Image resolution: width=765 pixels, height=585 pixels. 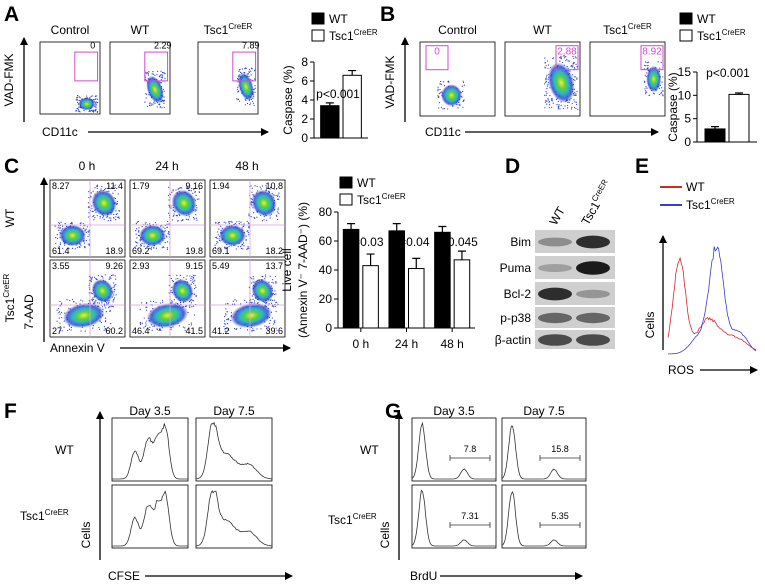 I want to click on legend-label-name: WT, so click(x=338, y=19).